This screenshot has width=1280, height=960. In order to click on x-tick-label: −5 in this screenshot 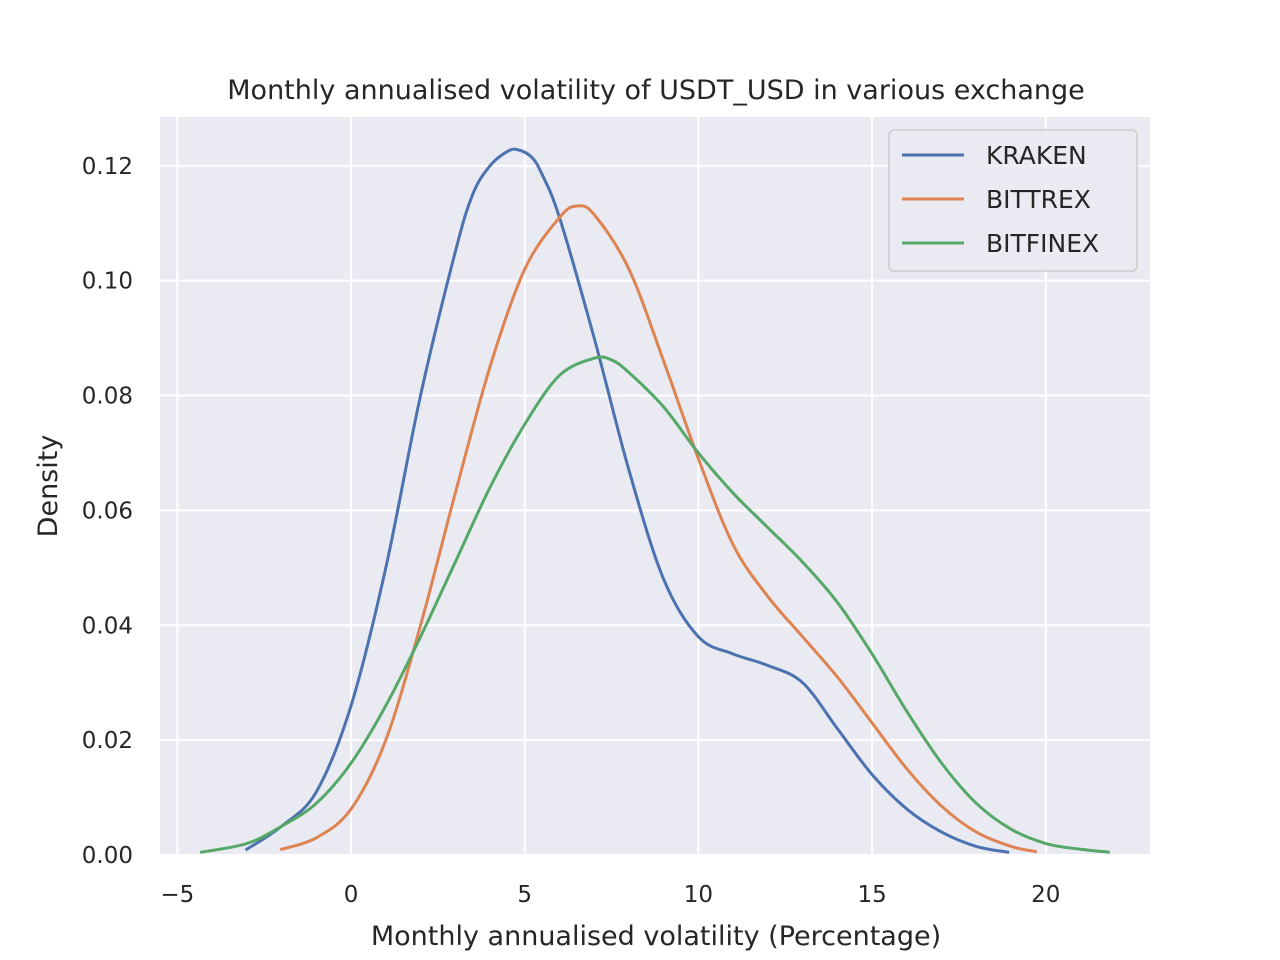, I will do `click(177, 895)`.